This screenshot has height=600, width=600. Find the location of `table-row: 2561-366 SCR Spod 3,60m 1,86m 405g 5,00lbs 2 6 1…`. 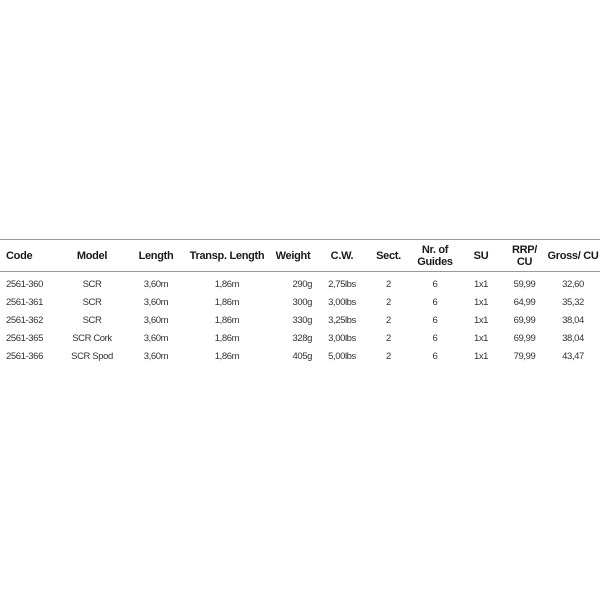

table-row: 2561-366 SCR Spod 3,60m 1,86m 405g 5,00lbs 2 6 1… is located at coordinates (300, 356).